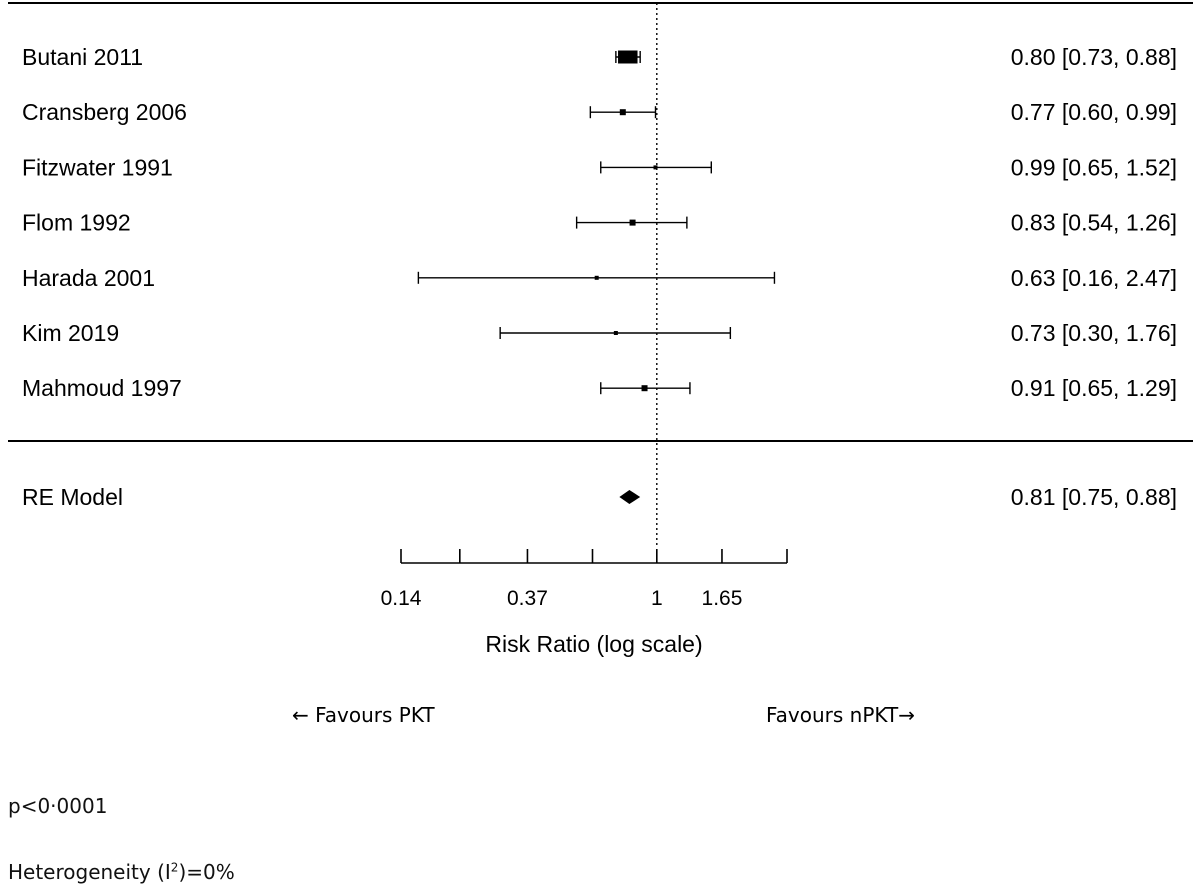 The width and height of the screenshot is (1197, 889). What do you see at coordinates (72, 497) in the screenshot?
I see `summary-label: RE Model` at bounding box center [72, 497].